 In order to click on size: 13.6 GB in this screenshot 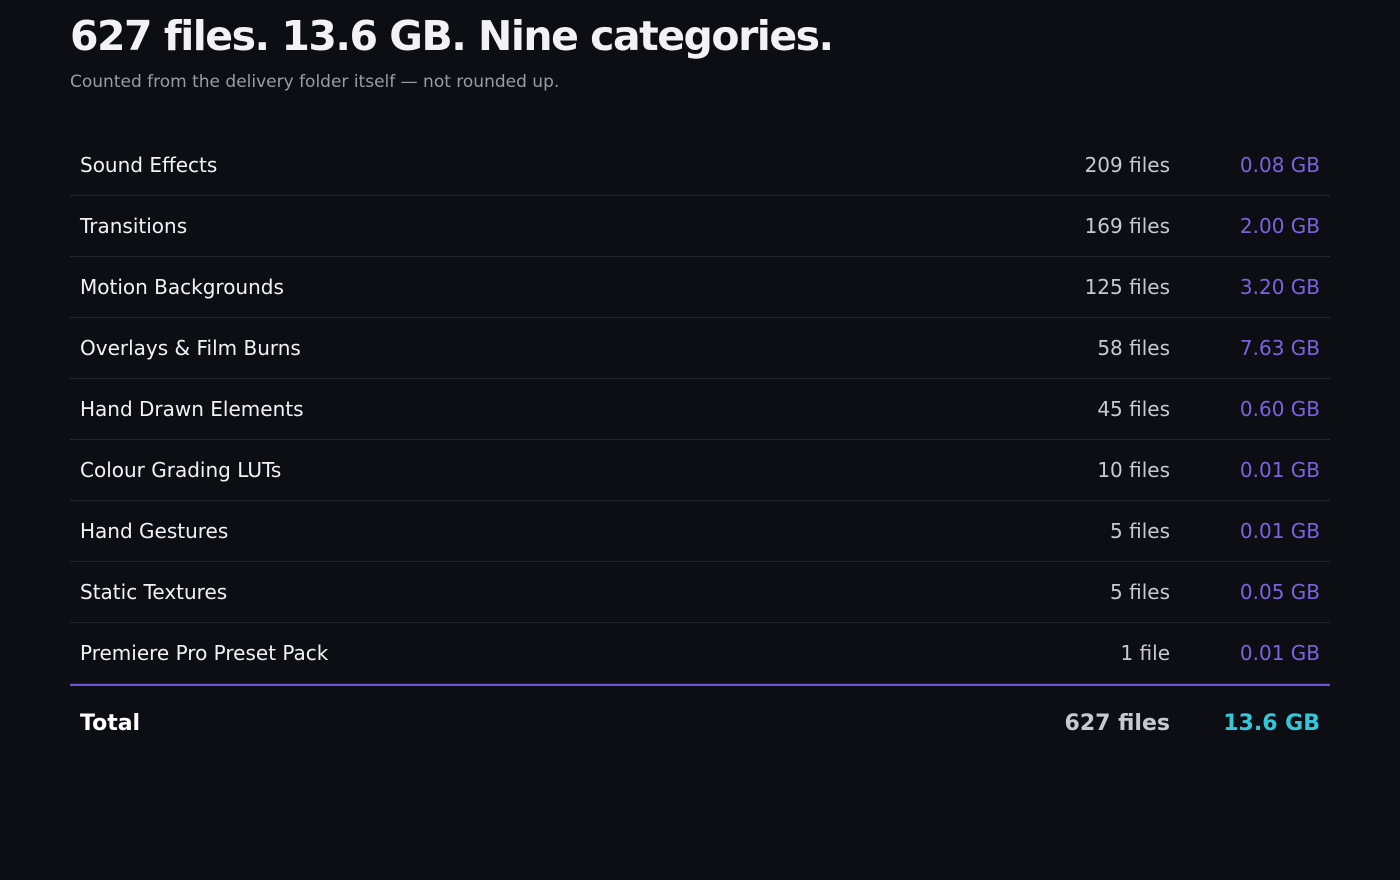, I will do `click(1271, 723)`.